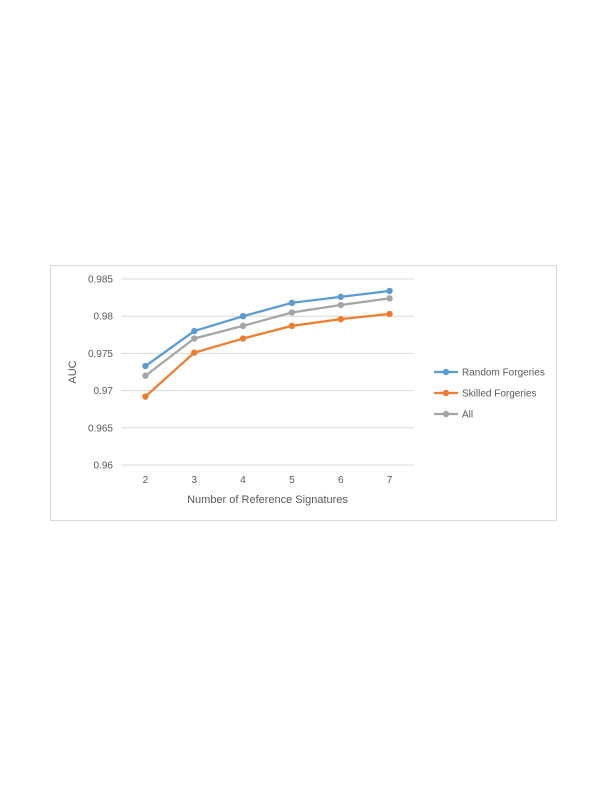 The width and height of the screenshot is (608, 787). Describe the element at coordinates (467, 415) in the screenshot. I see `legend-label: All` at that location.